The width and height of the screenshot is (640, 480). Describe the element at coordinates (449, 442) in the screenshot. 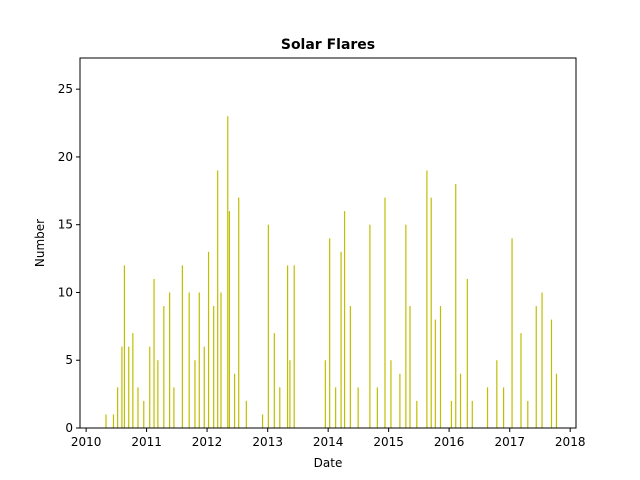

I see `x-tick-label: 2016` at that location.